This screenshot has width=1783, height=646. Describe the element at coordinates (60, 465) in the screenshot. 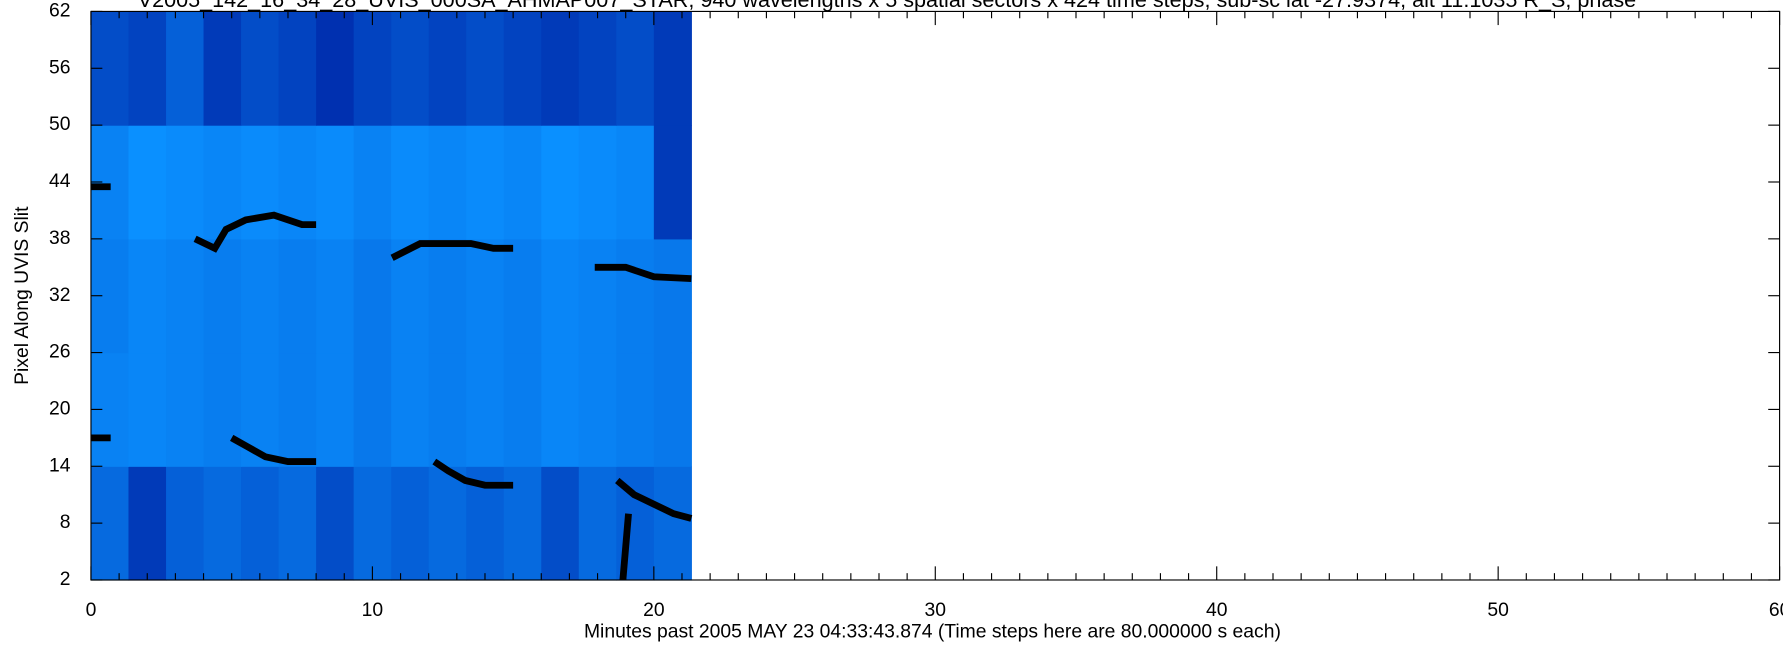

I see `y-tick-label: 14` at that location.